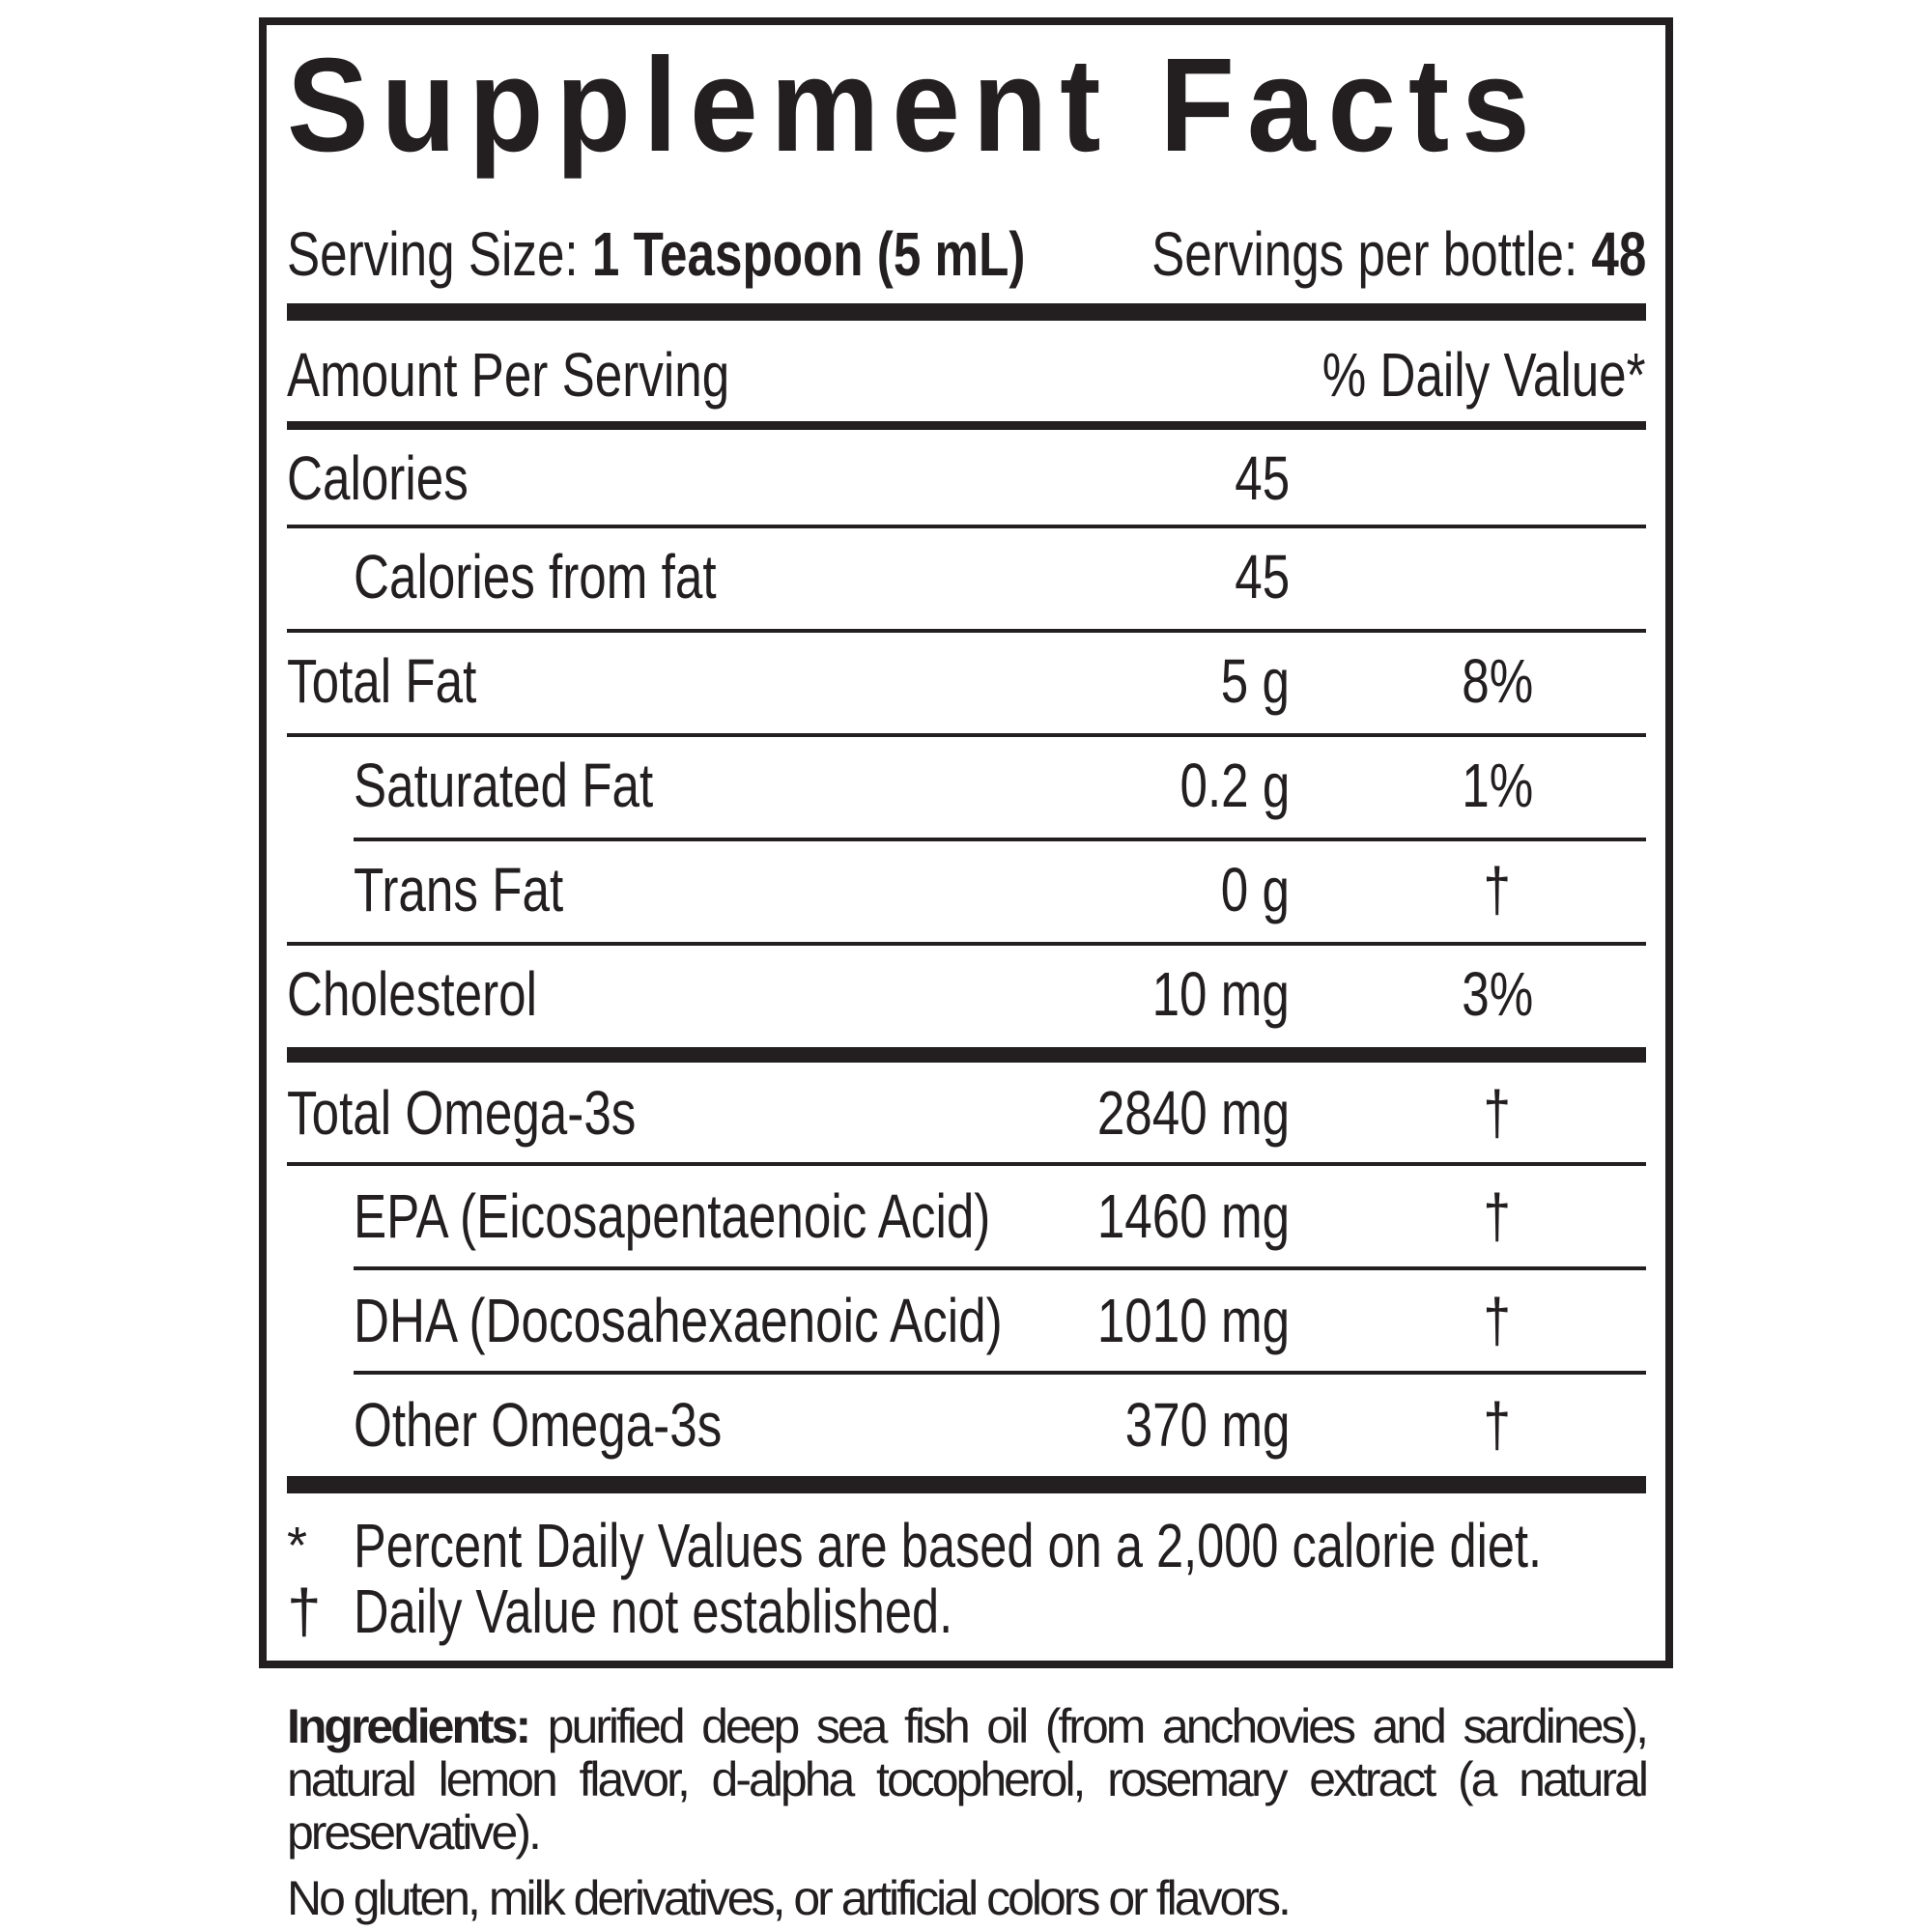 Image resolution: width=1932 pixels, height=1932 pixels. What do you see at coordinates (672, 1216) in the screenshot?
I see `nutrient-name: EPA (Eicosapentaenoic Acid)` at bounding box center [672, 1216].